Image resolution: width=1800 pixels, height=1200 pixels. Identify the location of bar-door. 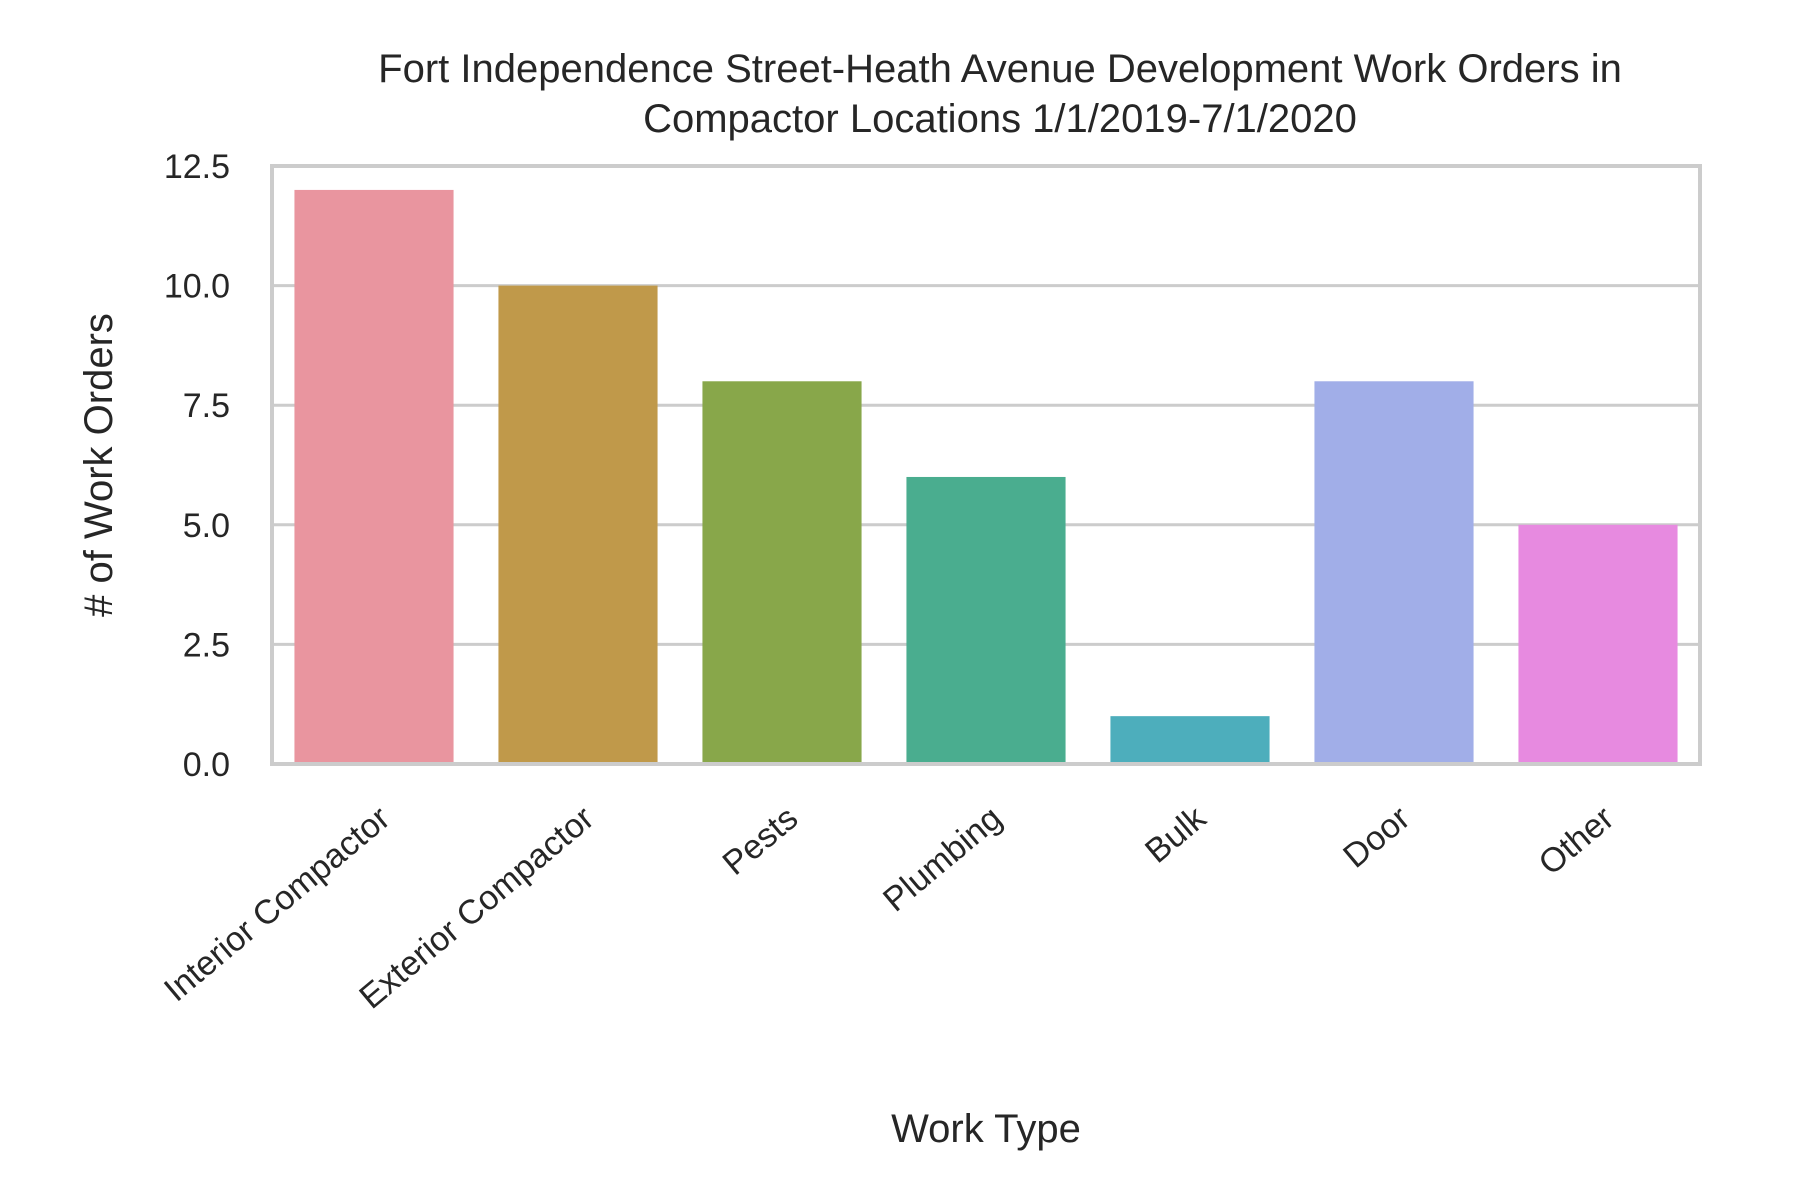
(1394, 572).